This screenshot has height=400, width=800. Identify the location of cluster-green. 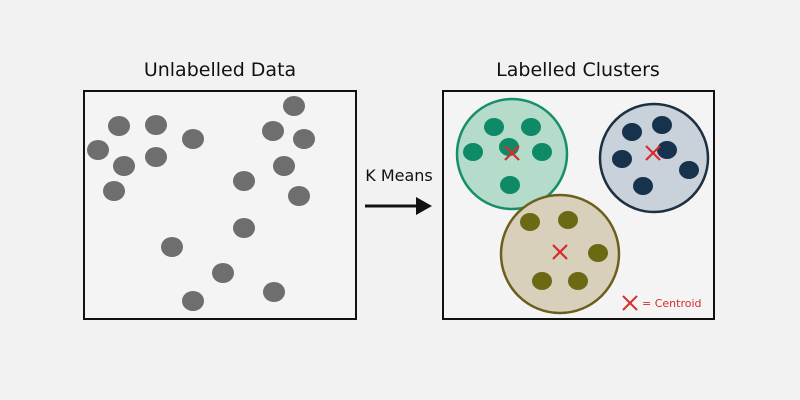
(512, 154).